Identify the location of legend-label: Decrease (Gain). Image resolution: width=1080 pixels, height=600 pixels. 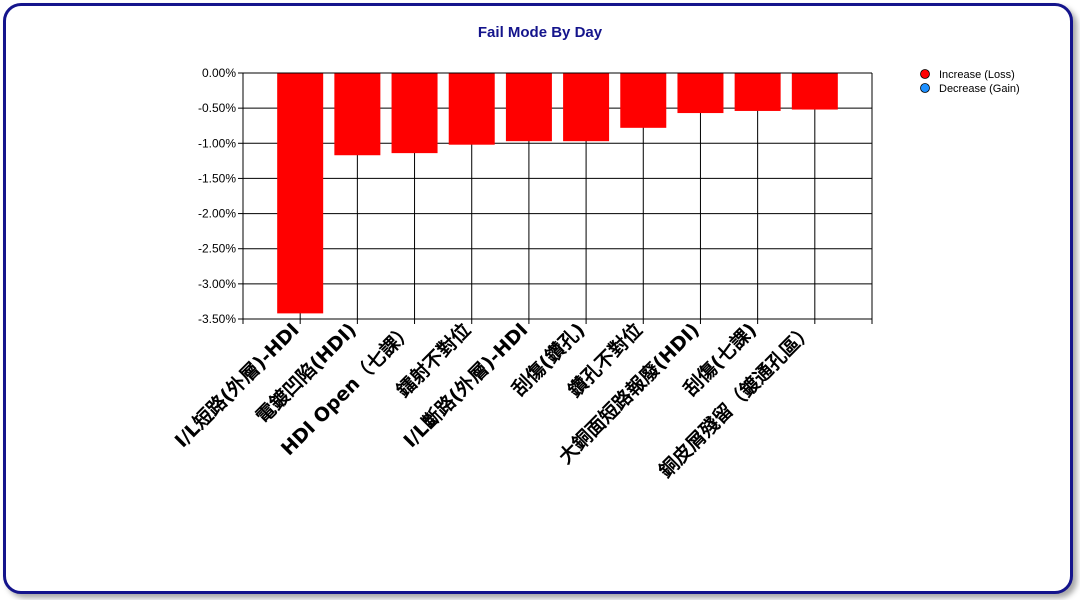
(979, 89).